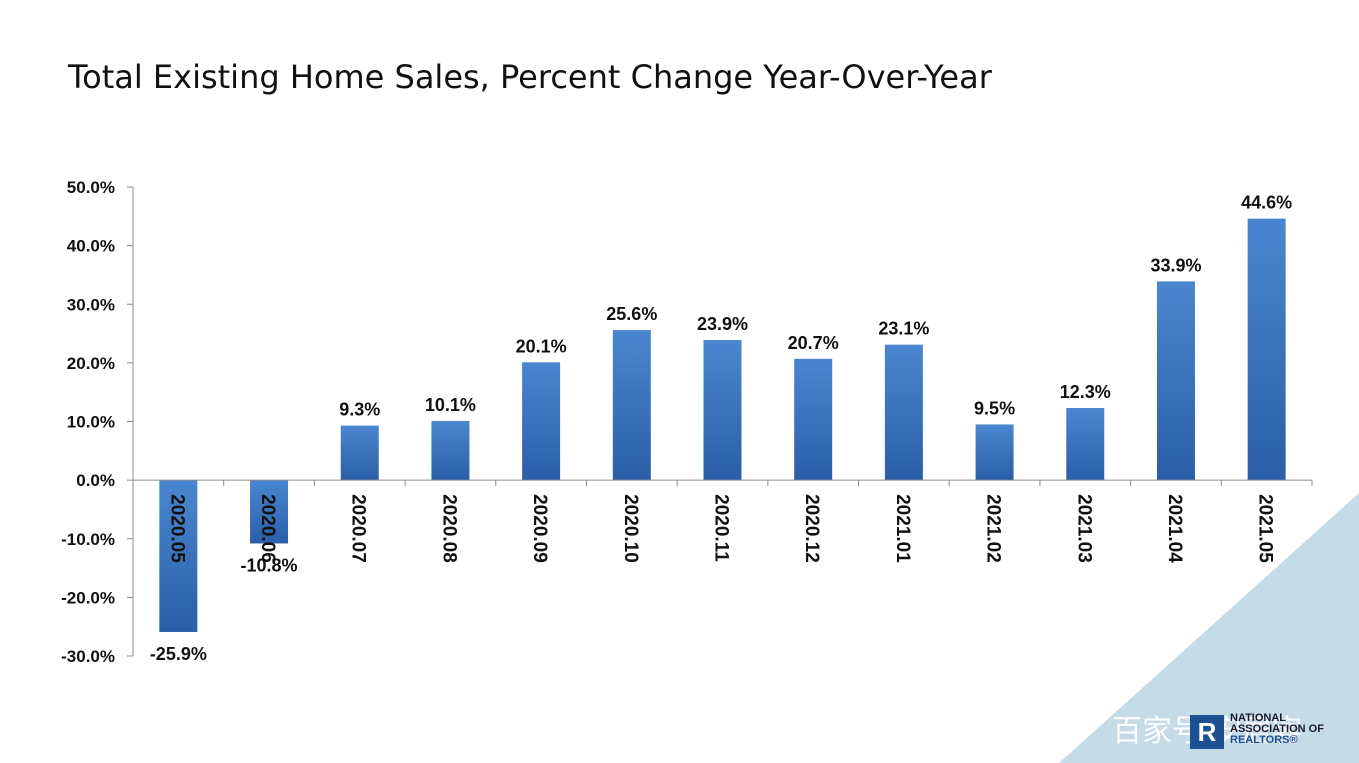 This screenshot has height=763, width=1359. Describe the element at coordinates (176, 528) in the screenshot. I see `x-tick-label: 2020.05` at that location.